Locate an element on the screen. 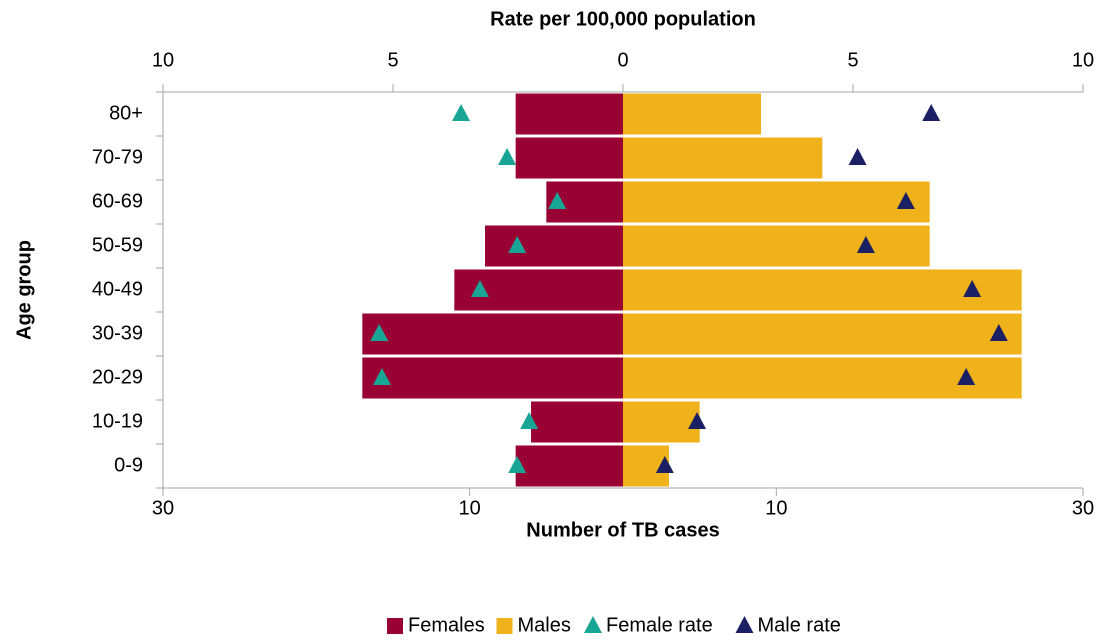 Image resolution: width=1107 pixels, height=642 pixels. legend-label: Males is located at coordinates (544, 625).